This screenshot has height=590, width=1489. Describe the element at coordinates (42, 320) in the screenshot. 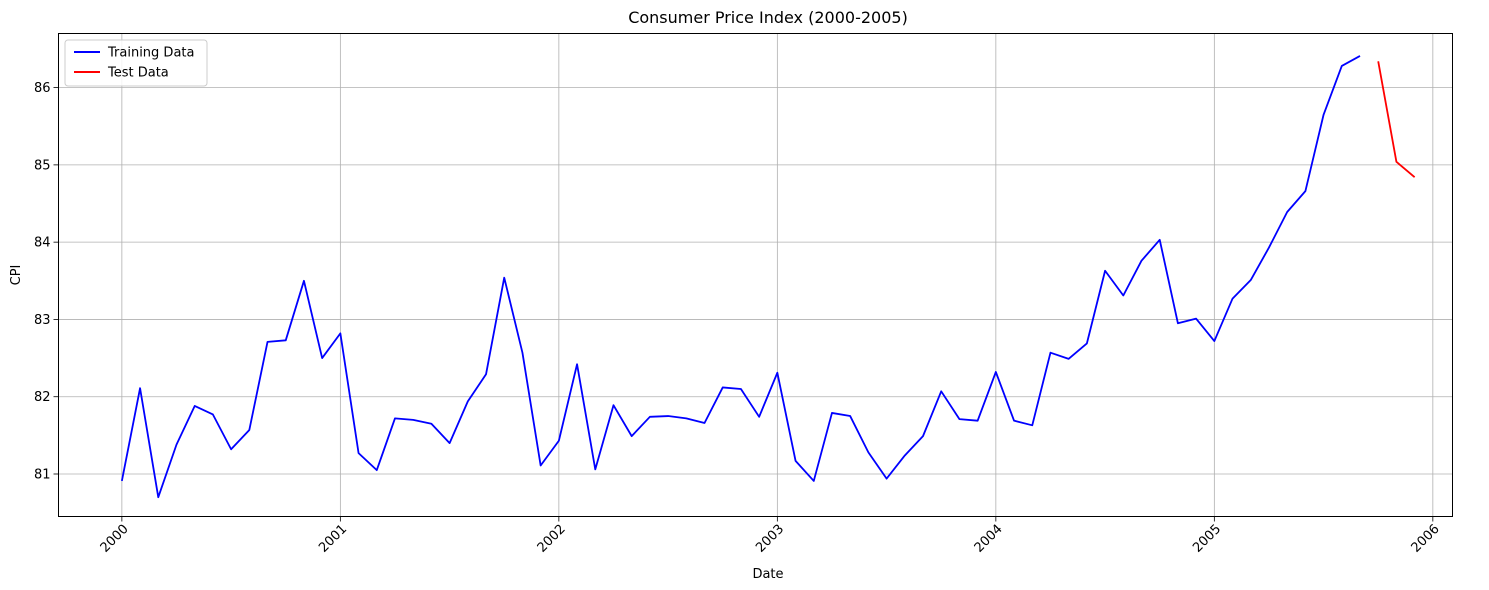

I see `y-tick-label: 83` at that location.